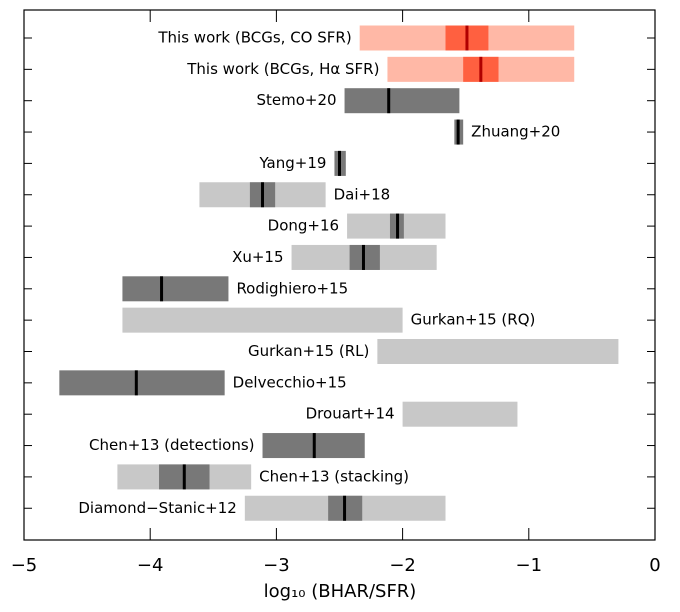 The height and width of the screenshot is (612, 680). What do you see at coordinates (473, 320) in the screenshot?
I see `row-label: Gurkan+15 (RQ)` at bounding box center [473, 320].